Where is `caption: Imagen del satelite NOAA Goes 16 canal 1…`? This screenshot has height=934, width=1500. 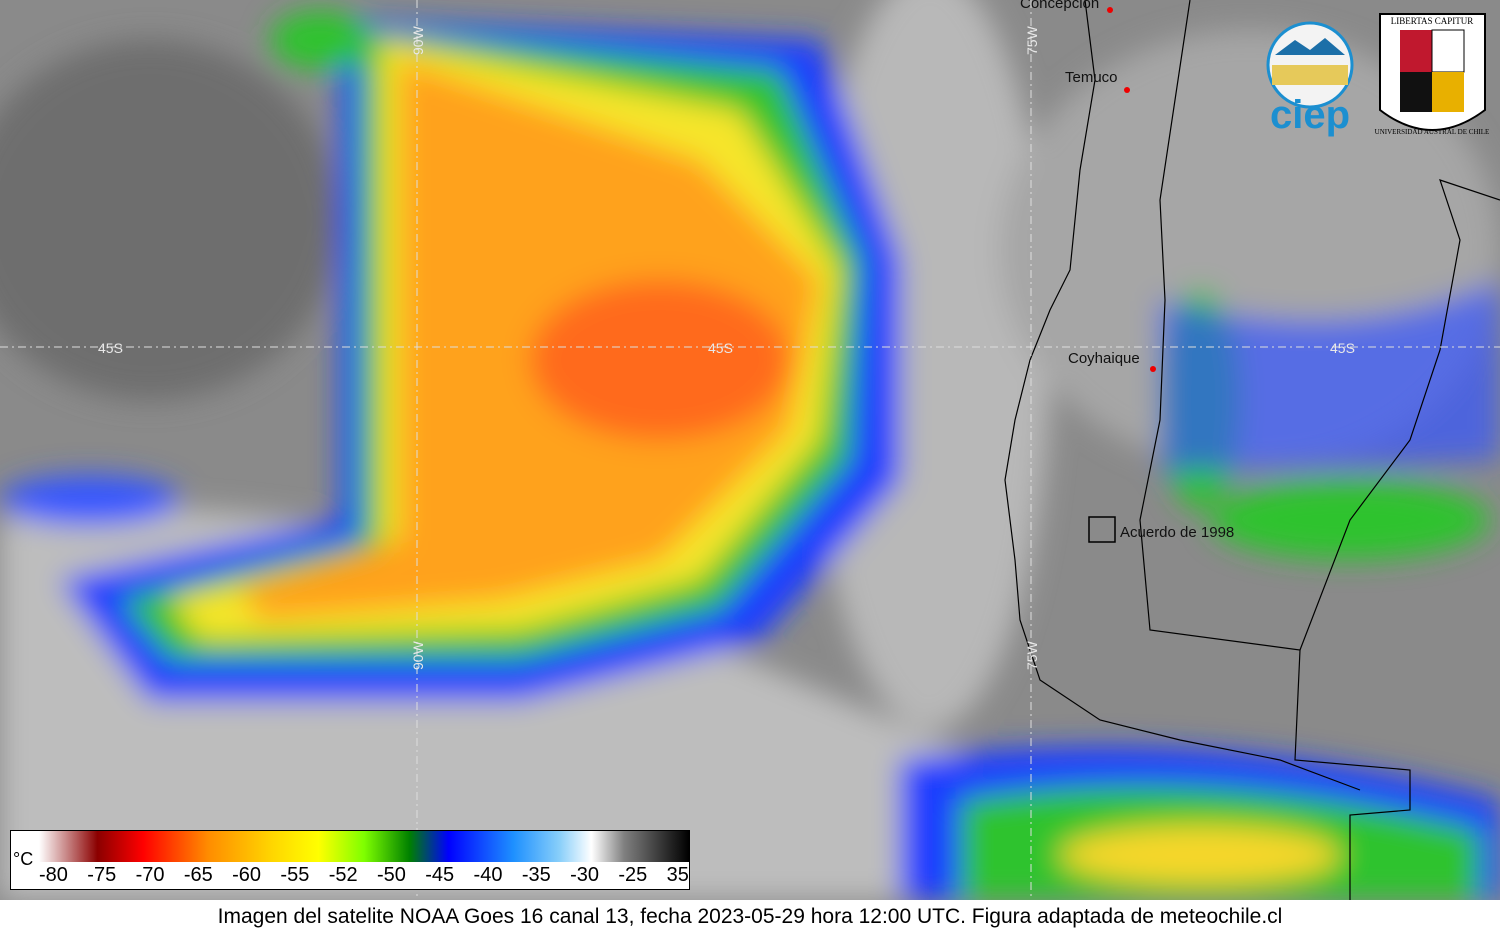
caption: Imagen del satelite NOAA Goes 16 canal 1… is located at coordinates (750, 916).